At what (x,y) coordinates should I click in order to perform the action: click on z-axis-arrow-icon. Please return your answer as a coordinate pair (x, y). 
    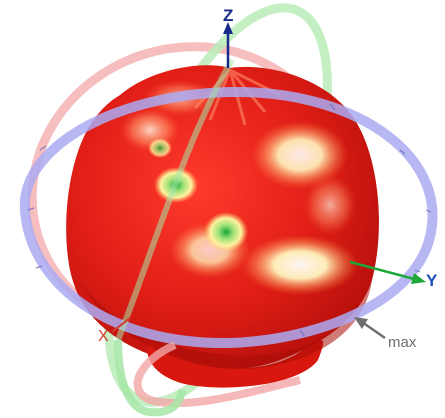
    Looking at the image, I should click on (228, 28).